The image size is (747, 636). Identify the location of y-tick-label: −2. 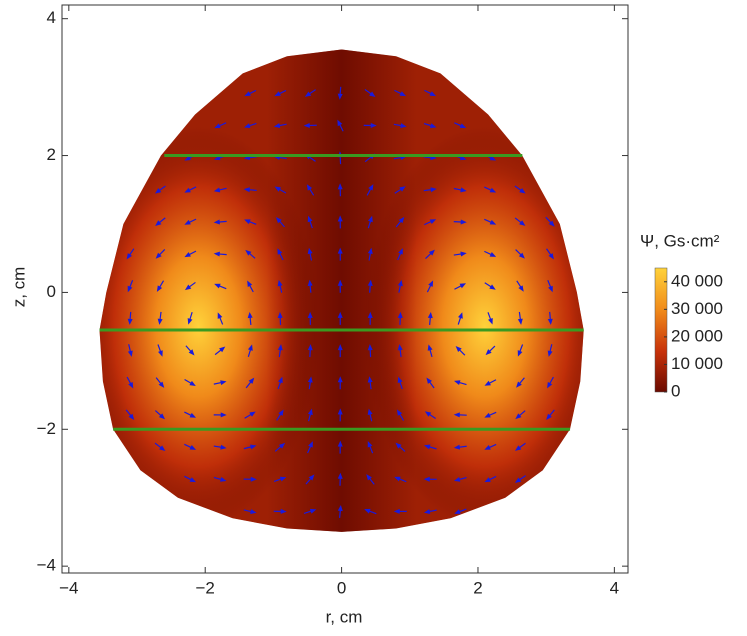
(46, 428).